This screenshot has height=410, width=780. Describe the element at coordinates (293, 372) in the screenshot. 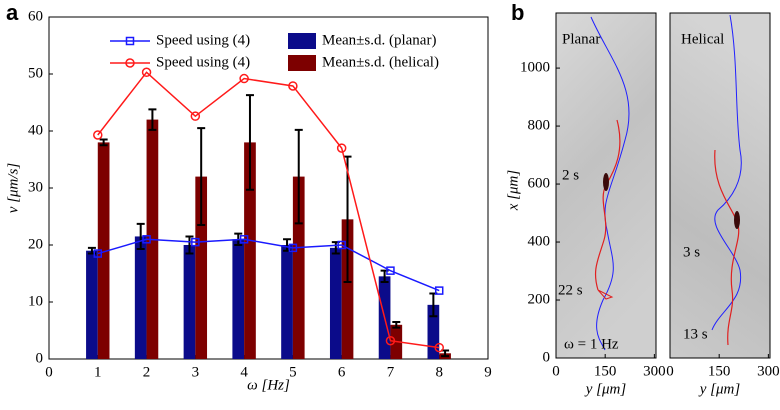

I see `x-tick-label: 5` at that location.